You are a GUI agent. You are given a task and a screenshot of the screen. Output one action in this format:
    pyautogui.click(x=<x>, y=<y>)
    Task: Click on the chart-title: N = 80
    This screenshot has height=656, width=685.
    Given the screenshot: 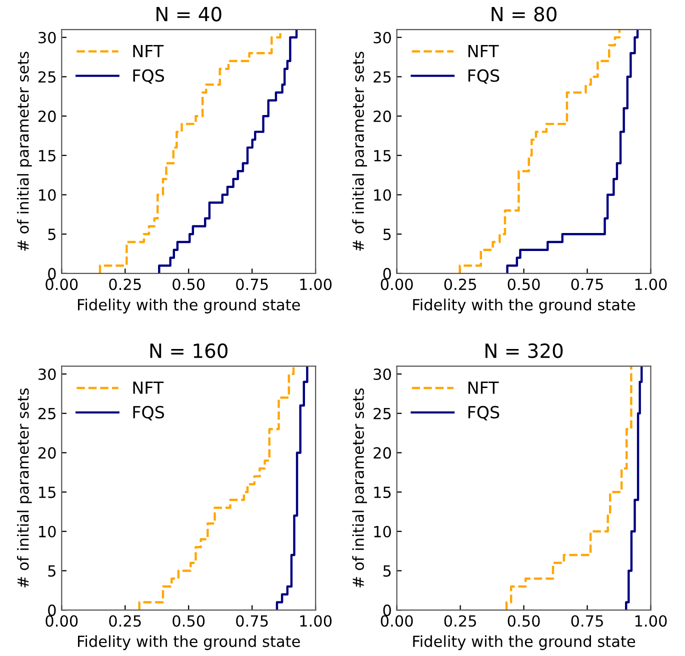 What is the action you would take?
    pyautogui.click(x=524, y=14)
    